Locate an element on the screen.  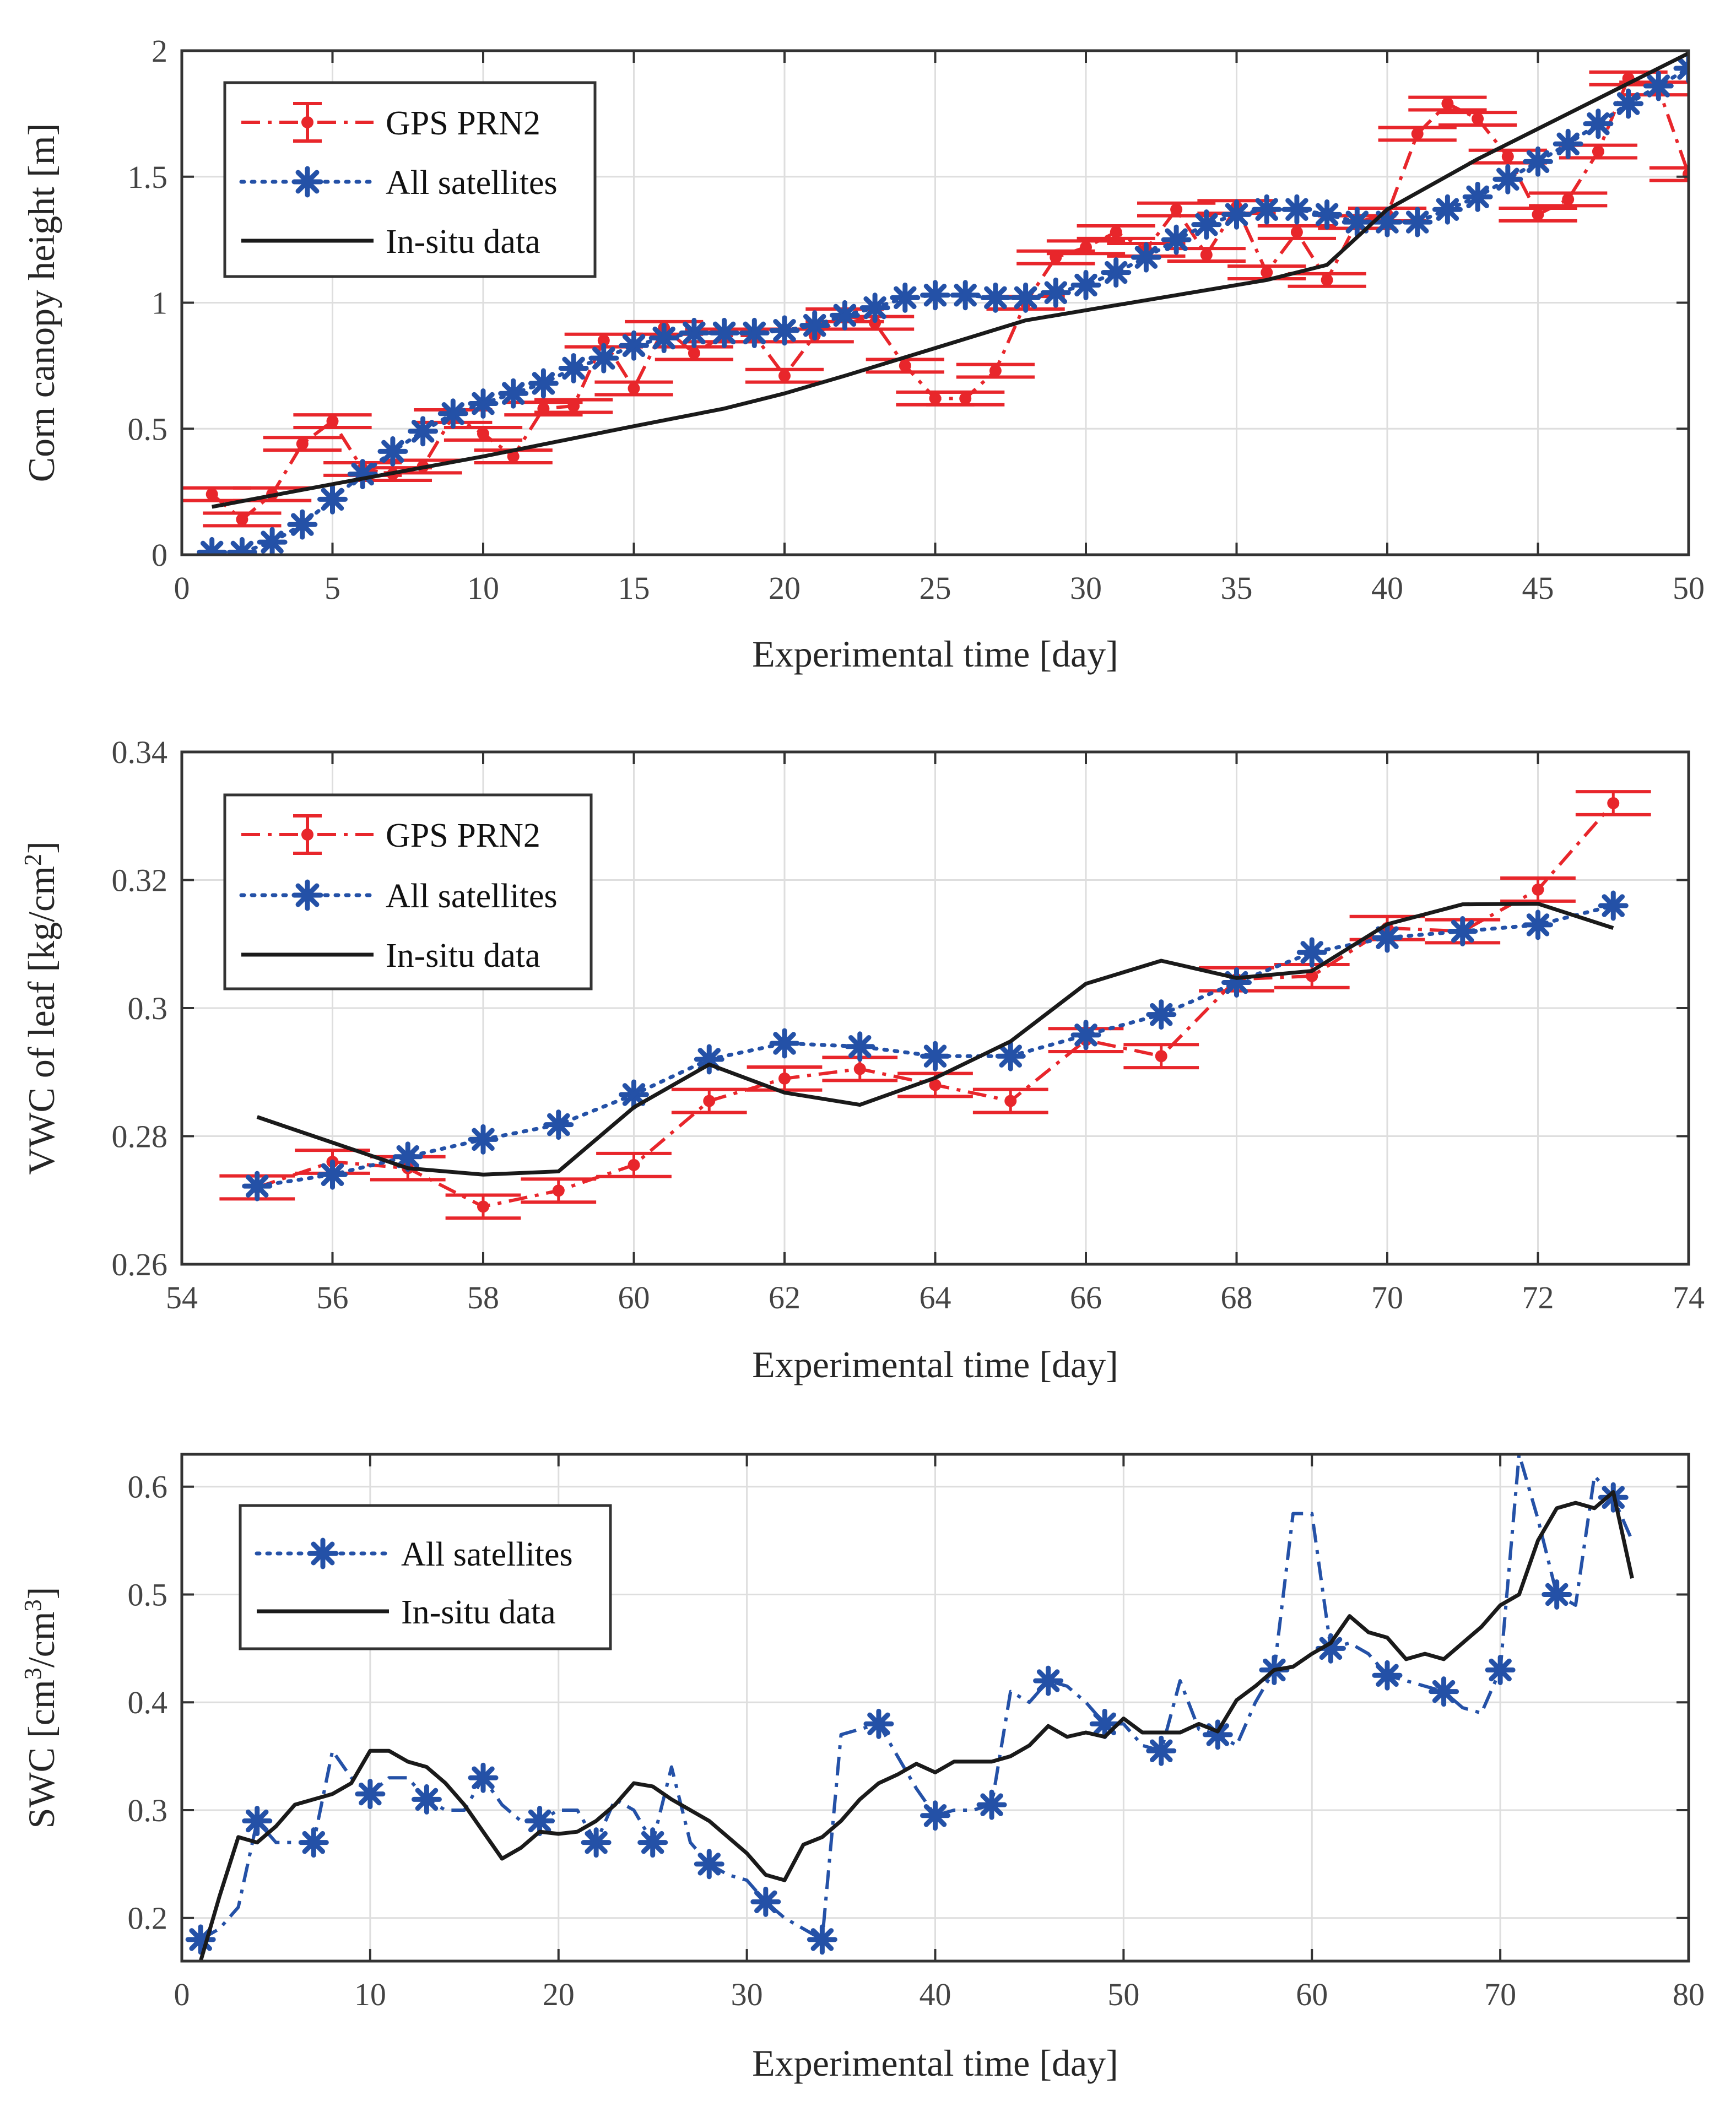
y-axis-label-end: ] is located at coordinates (41, 847).